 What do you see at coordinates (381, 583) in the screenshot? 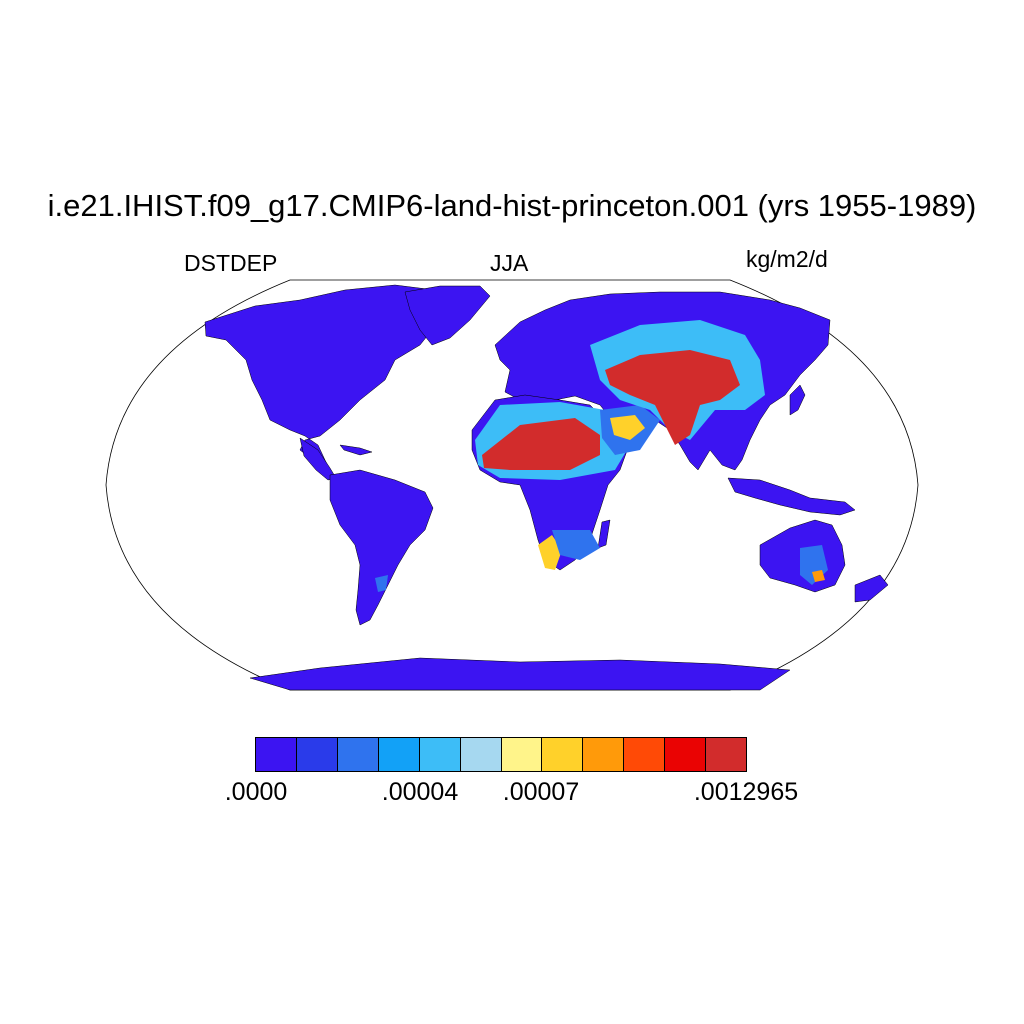
I see `patagonia-dust` at bounding box center [381, 583].